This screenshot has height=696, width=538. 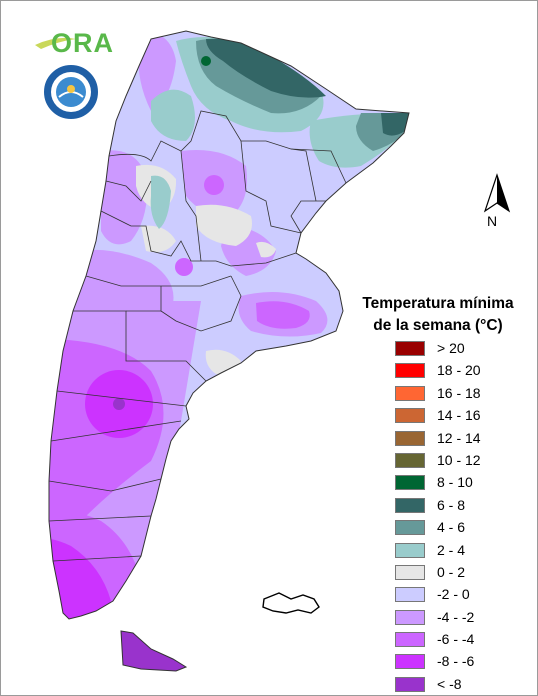 I want to click on smn-seal, so click(x=71, y=92).